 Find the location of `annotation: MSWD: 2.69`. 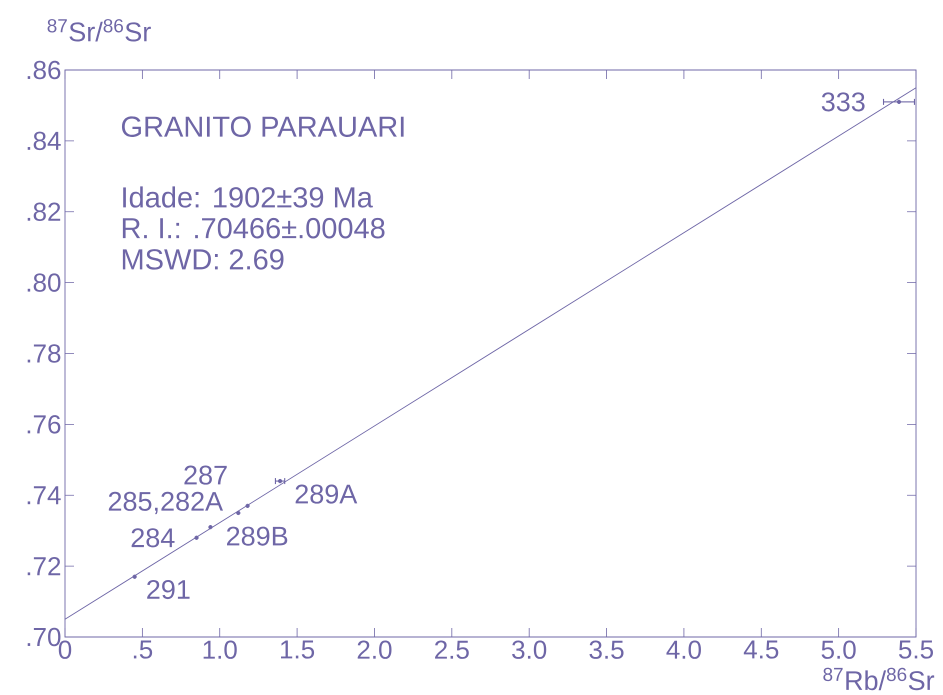

annotation: MSWD: 2.69 is located at coordinates (203, 259).